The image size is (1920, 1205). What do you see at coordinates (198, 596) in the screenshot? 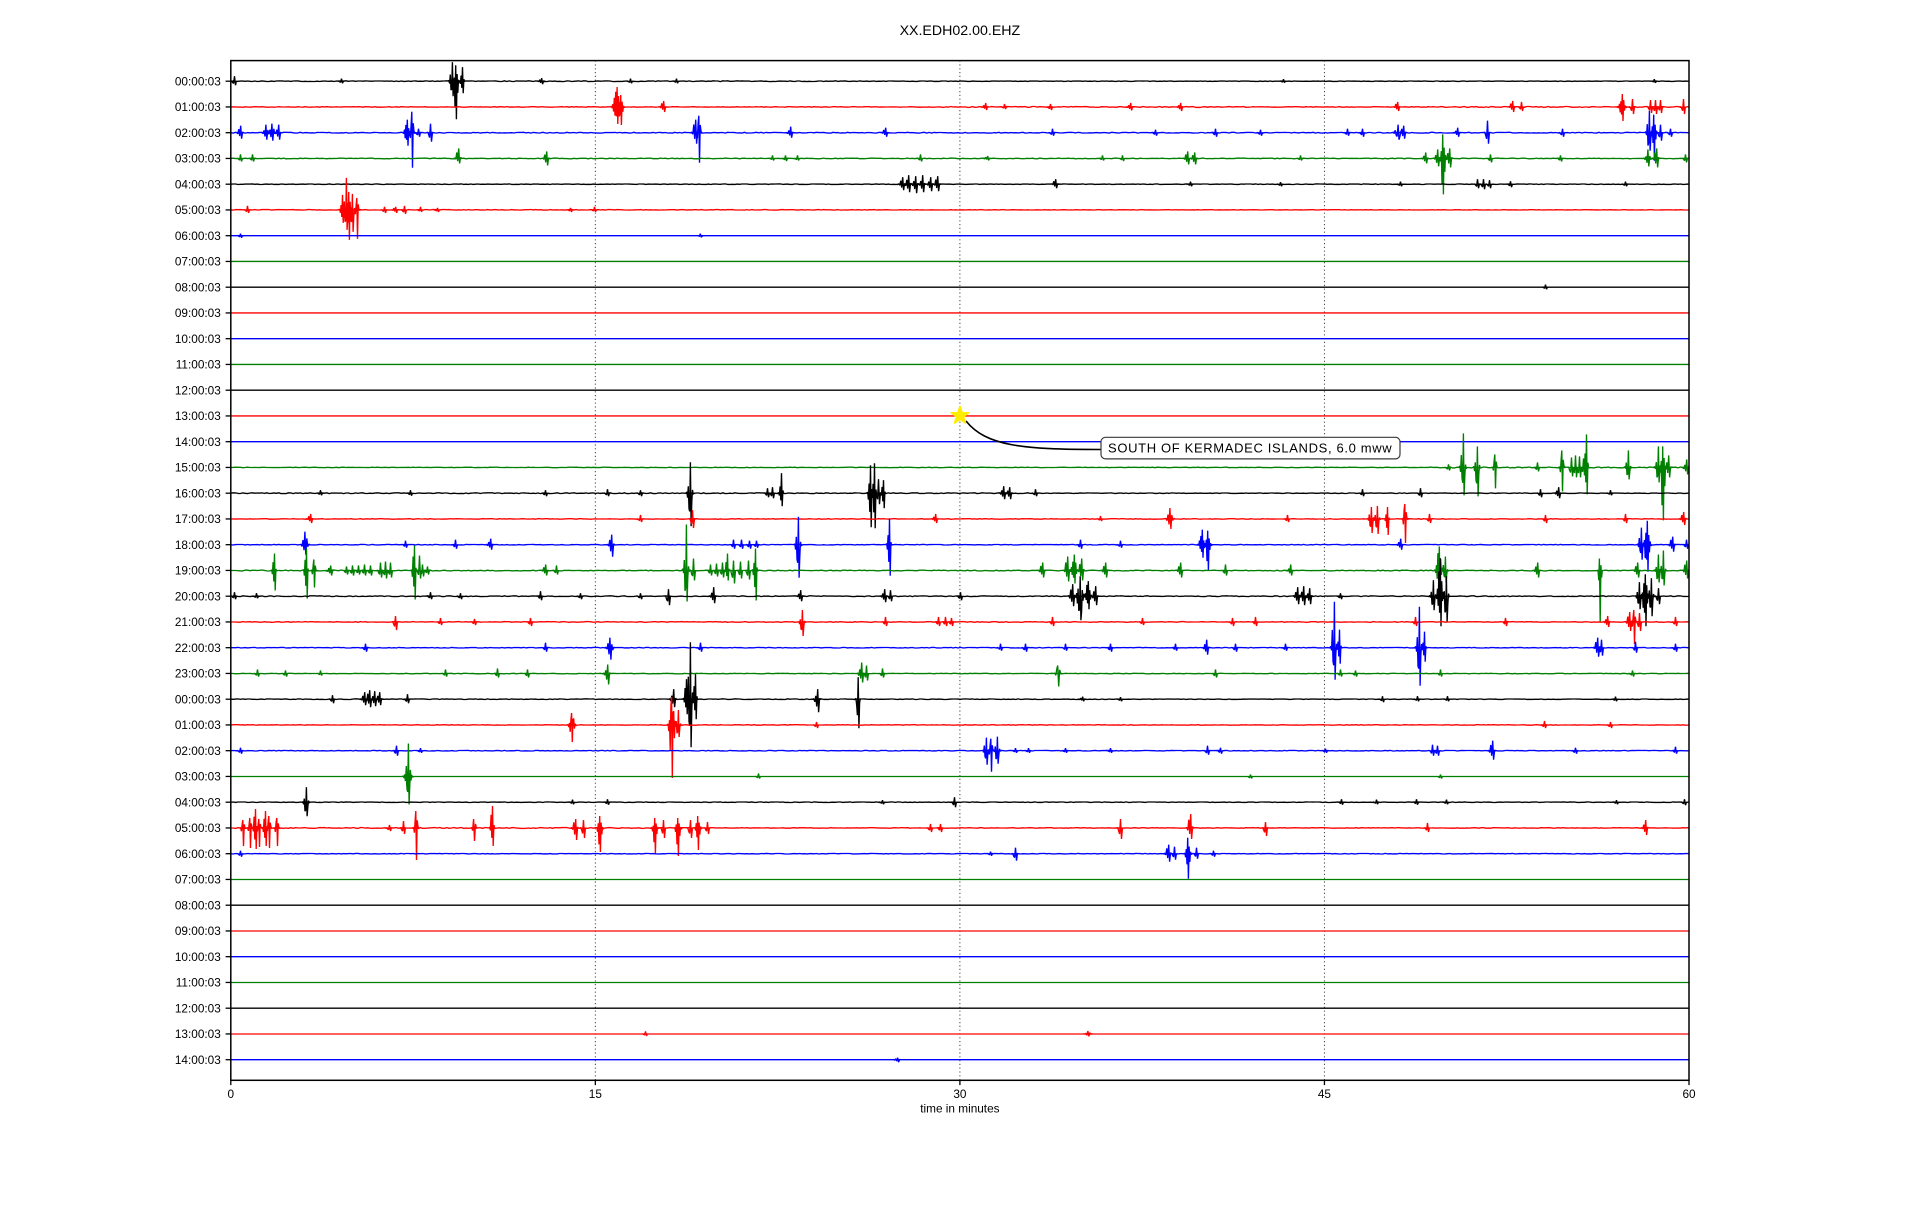
I see `svg-text: 20:00:03` at bounding box center [198, 596].